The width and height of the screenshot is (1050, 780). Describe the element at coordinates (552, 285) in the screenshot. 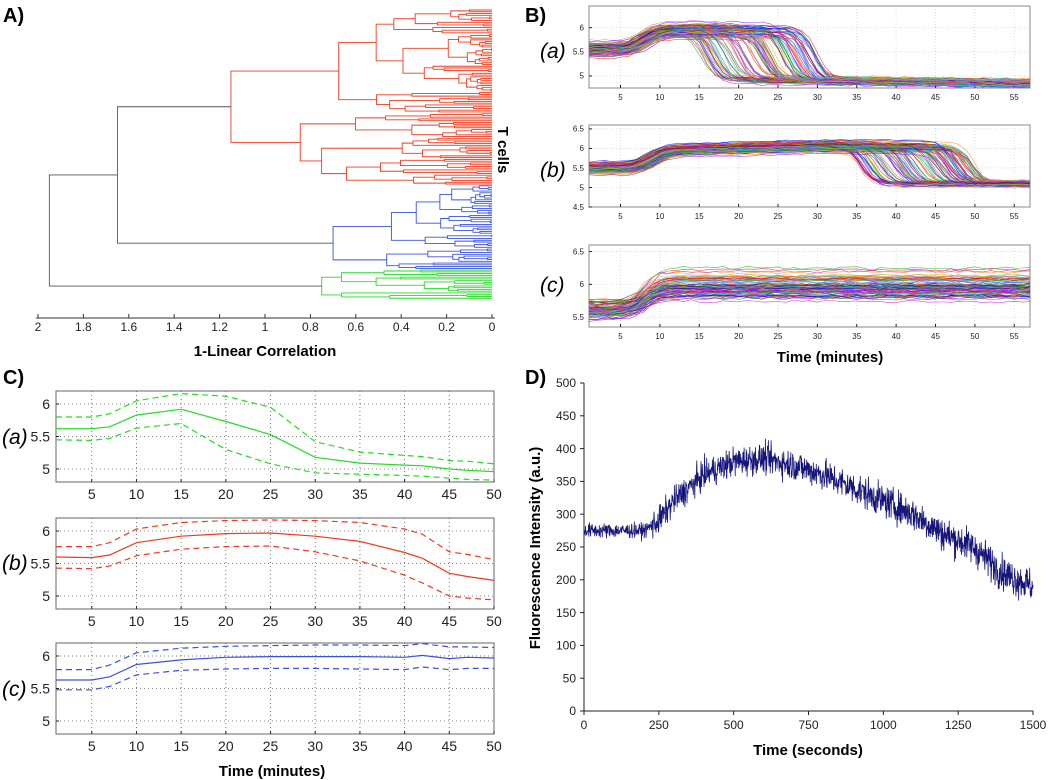

I see `subplot-b-c-label: (c)` at that location.